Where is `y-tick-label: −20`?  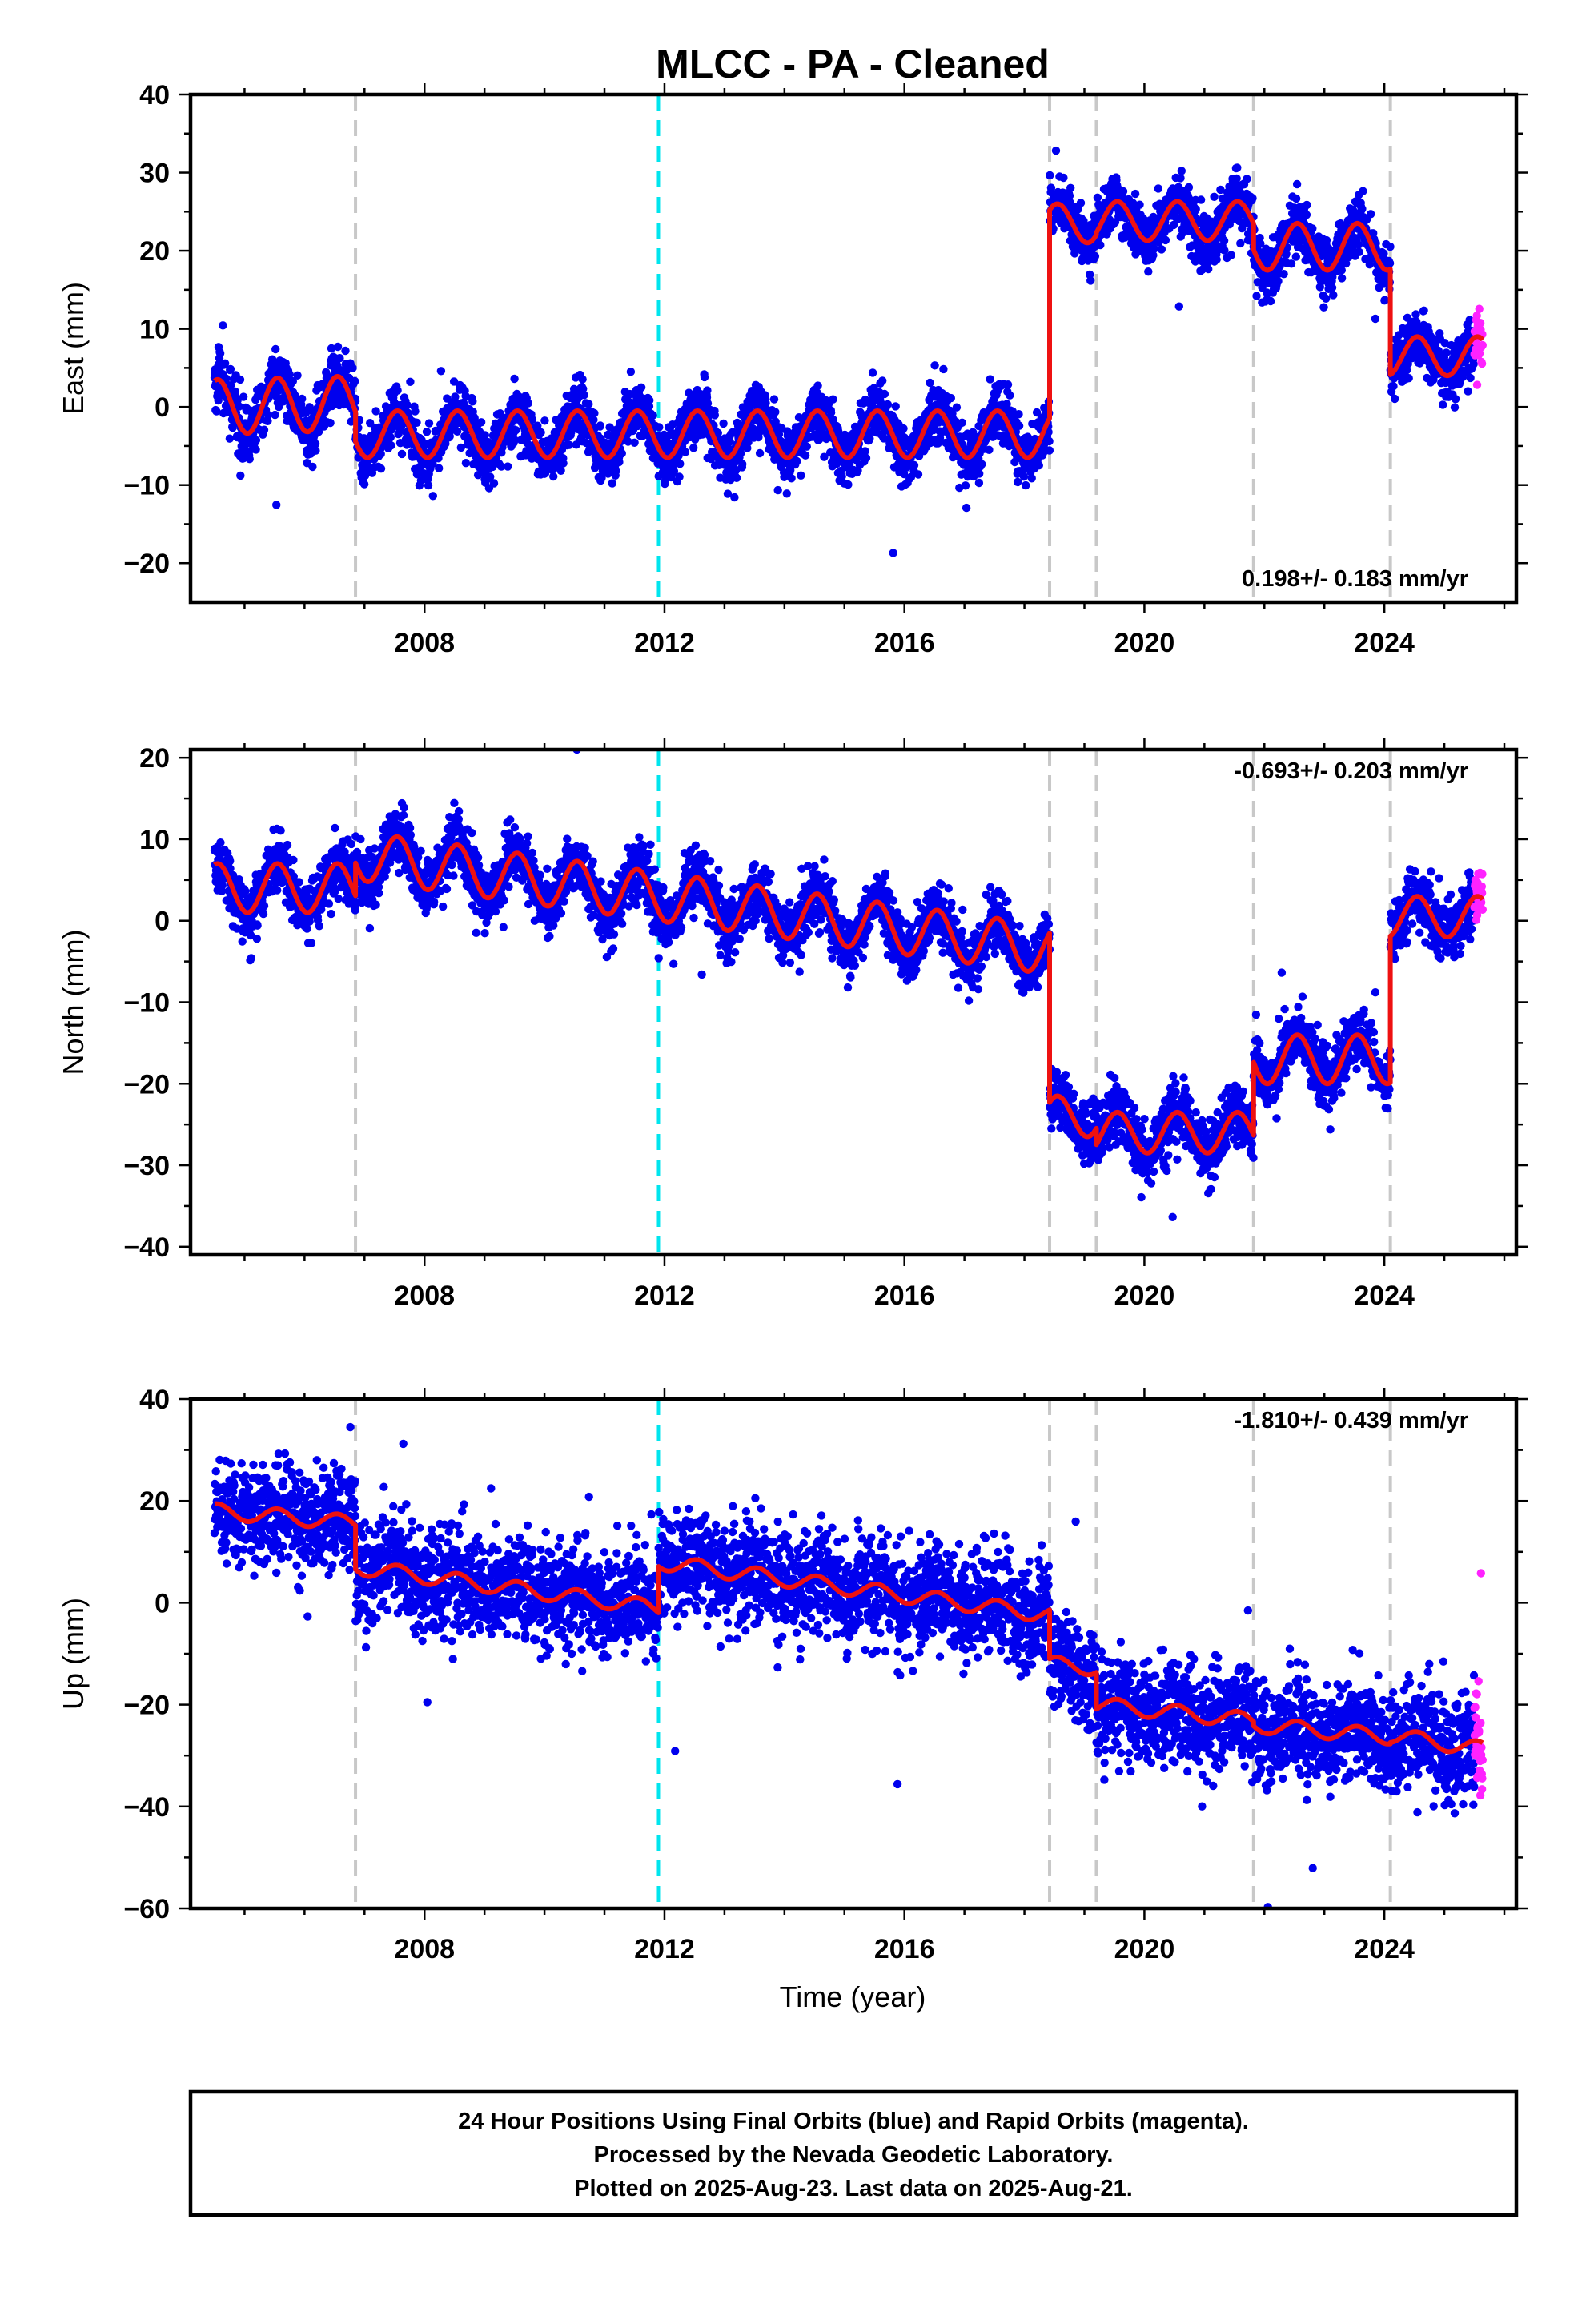 y-tick-label: −20 is located at coordinates (146, 564).